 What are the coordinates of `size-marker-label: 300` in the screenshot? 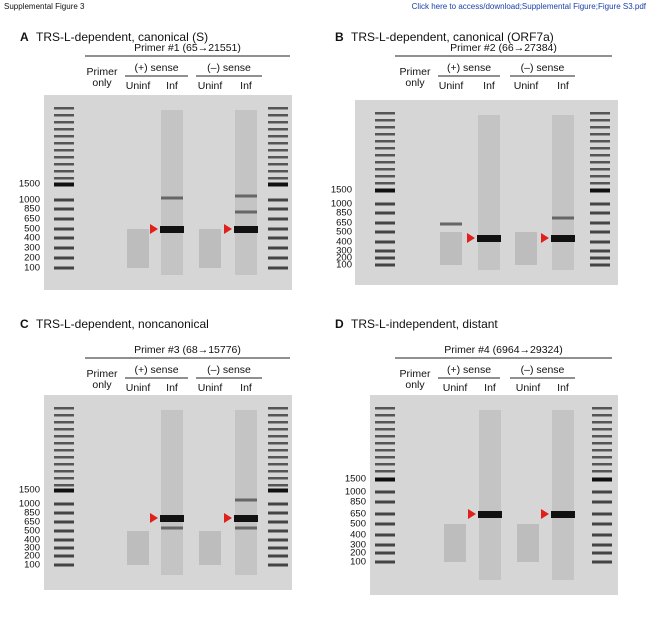 It's located at (344, 251).